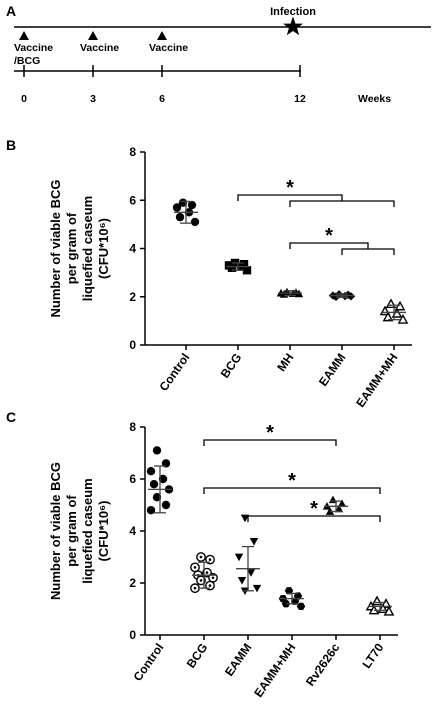 The height and width of the screenshot is (708, 437). What do you see at coordinates (372, 655) in the screenshot?
I see `x-tick-label: LT70` at bounding box center [372, 655].